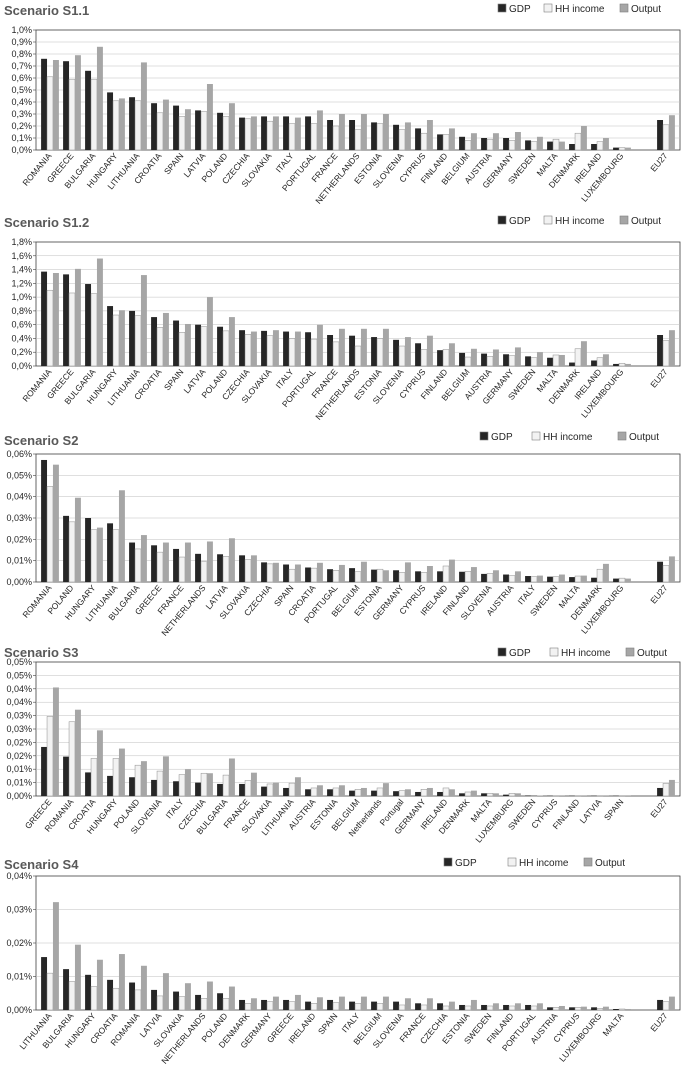  What do you see at coordinates (36, 601) in the screenshot?
I see `x-category-label: ROMANIA` at bounding box center [36, 601].